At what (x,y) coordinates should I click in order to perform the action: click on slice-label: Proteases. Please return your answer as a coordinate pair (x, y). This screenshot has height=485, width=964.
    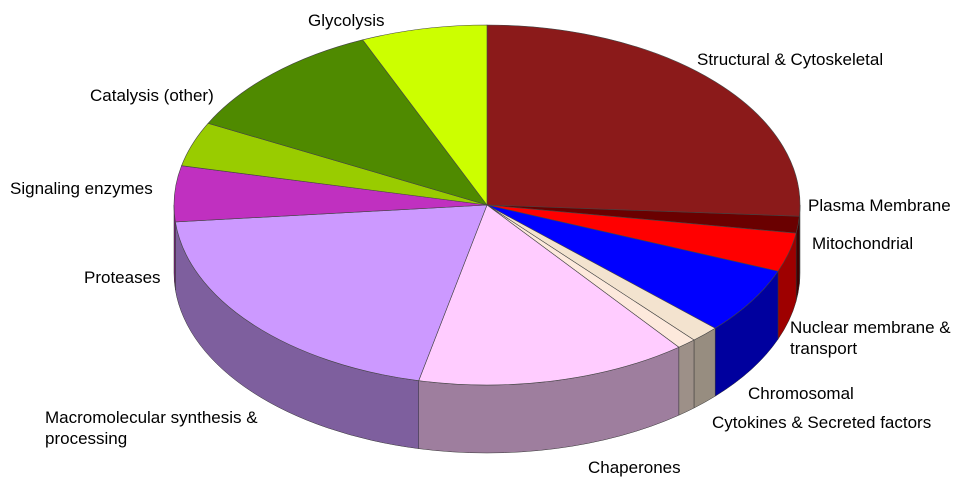
    Looking at the image, I should click on (122, 277).